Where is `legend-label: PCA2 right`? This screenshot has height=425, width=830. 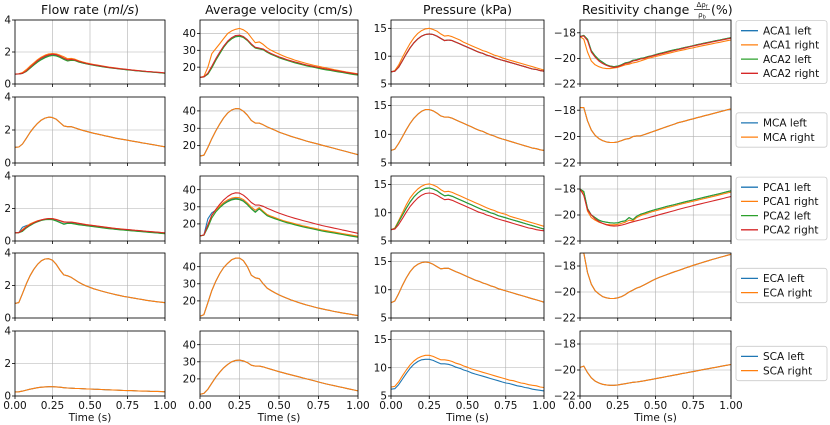
legend-label: PCA2 right is located at coordinates (791, 231).